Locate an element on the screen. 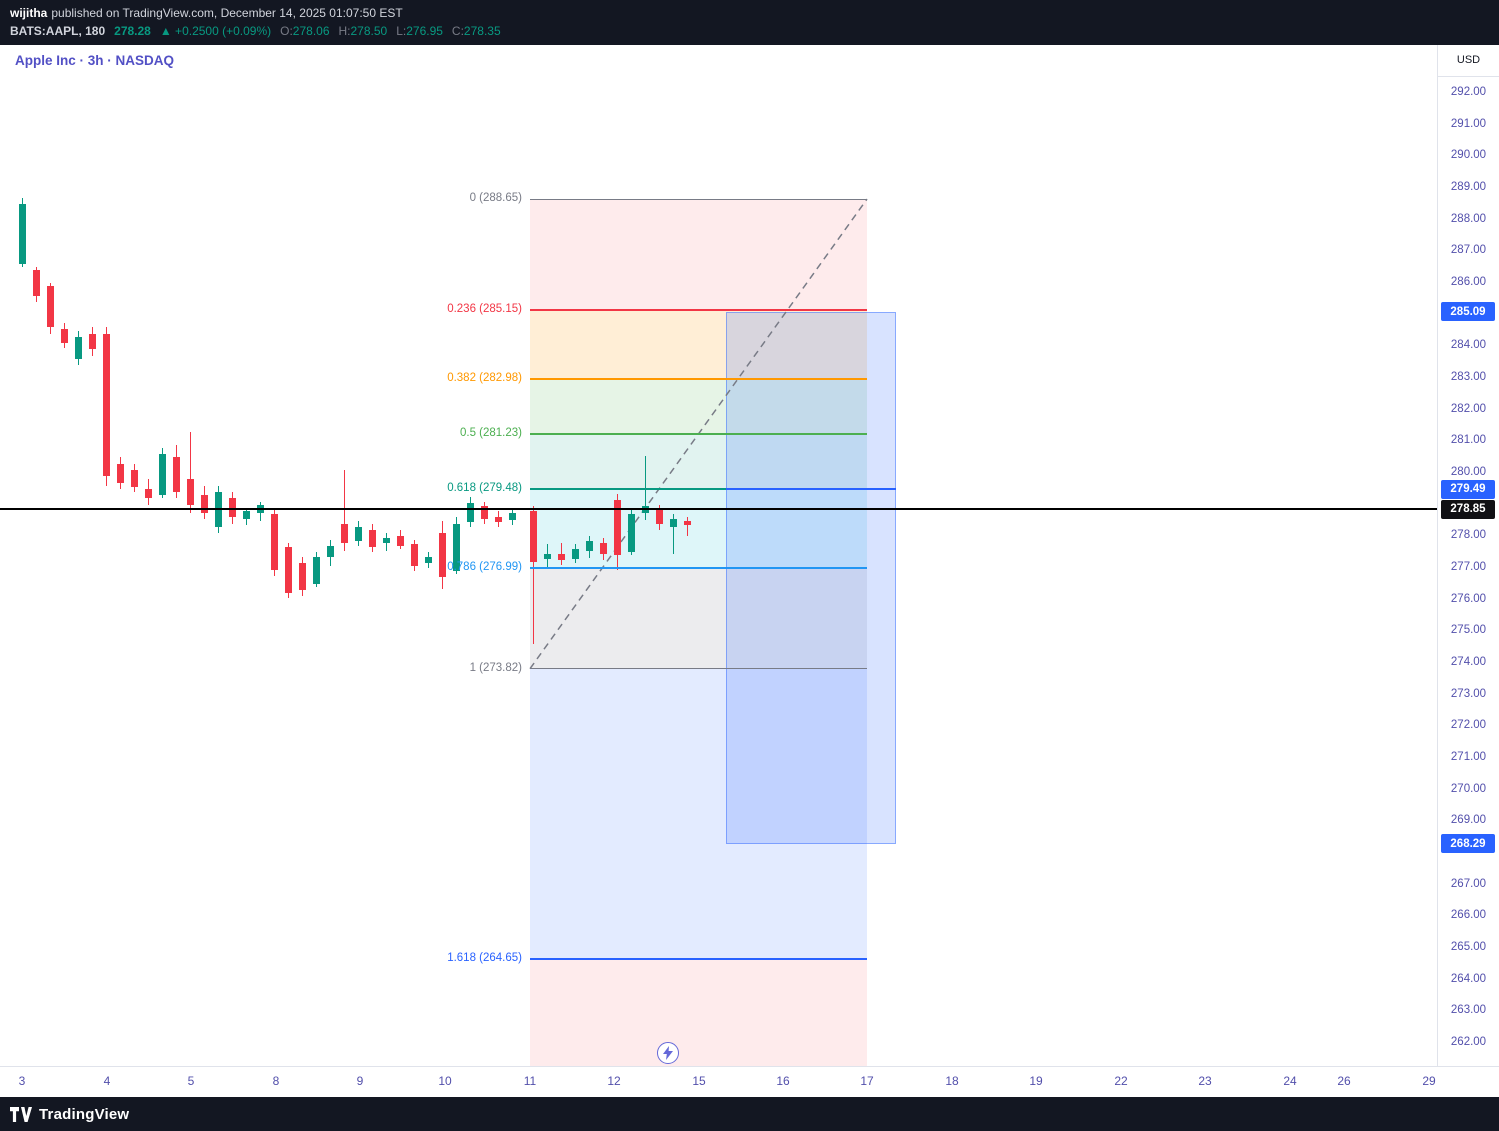  ohlc-item: O:278.06 is located at coordinates (305, 31).